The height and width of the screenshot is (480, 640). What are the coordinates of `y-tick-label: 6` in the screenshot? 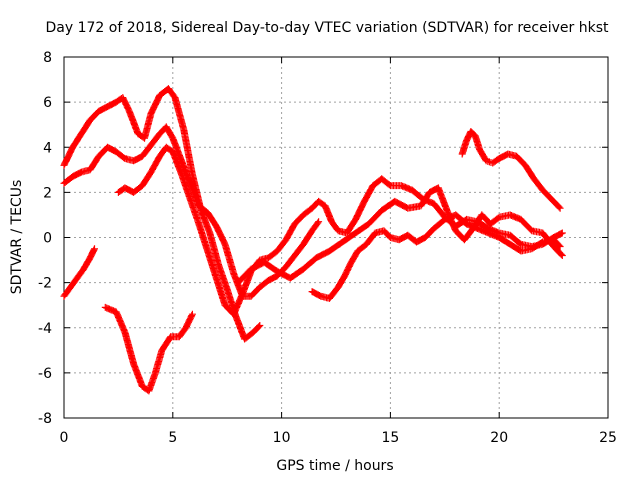 It's located at (47, 103).